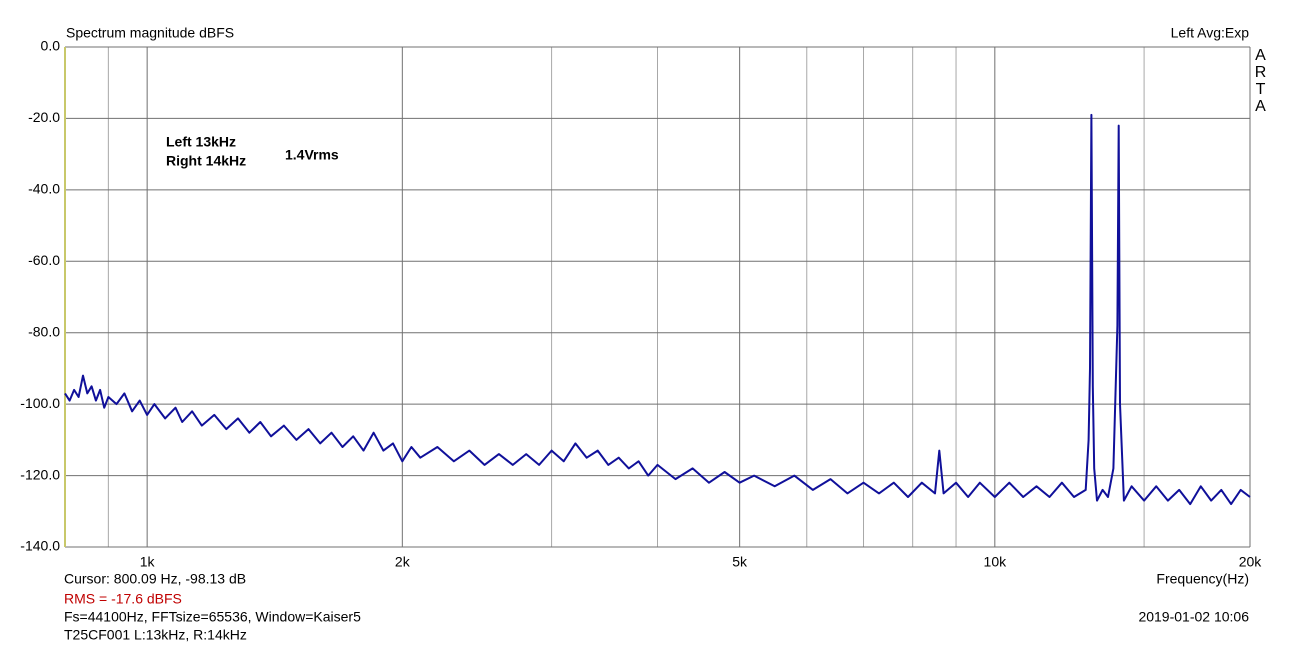  What do you see at coordinates (1210, 33) in the screenshot?
I see `channel-label: Left Avg:Exp` at bounding box center [1210, 33].